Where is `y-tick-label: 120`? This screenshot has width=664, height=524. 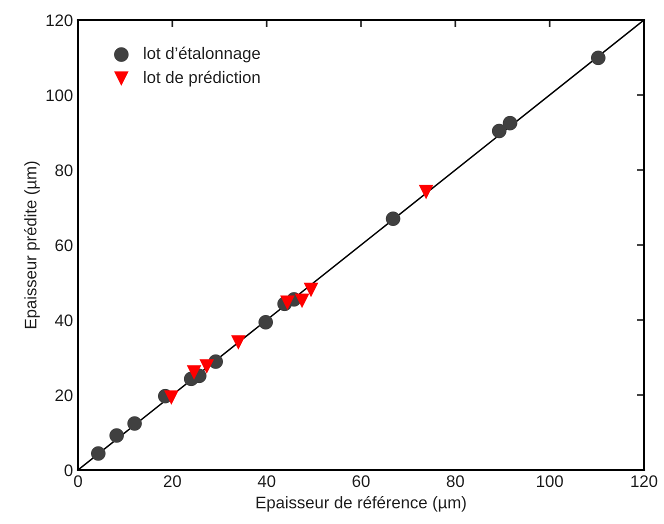
y-tick-label: 120 is located at coordinates (59, 20).